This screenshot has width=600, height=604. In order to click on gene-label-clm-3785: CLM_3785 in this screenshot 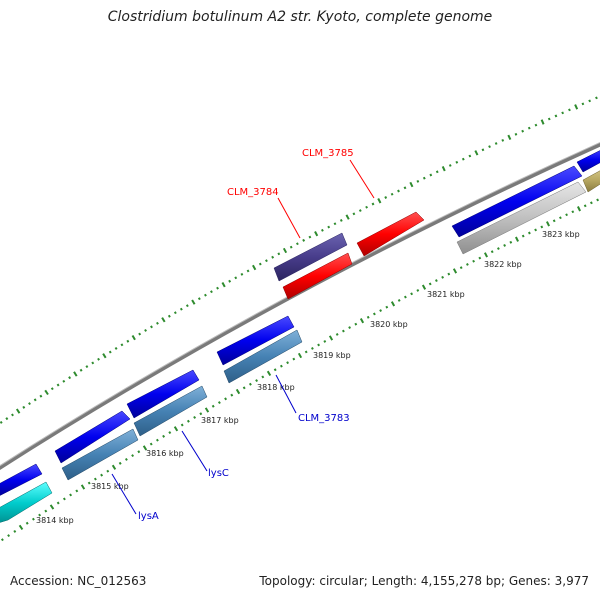, I will do `click(328, 153)`.